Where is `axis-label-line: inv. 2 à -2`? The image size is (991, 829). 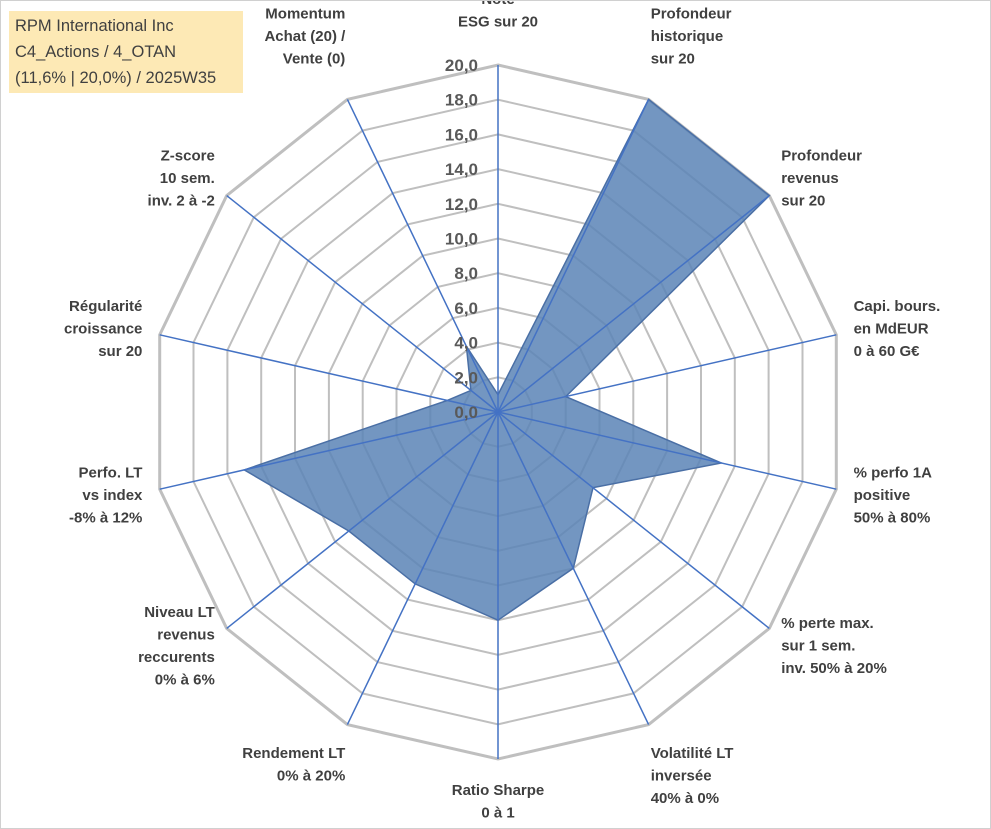 axis-label-line: inv. 2 à -2 is located at coordinates (181, 200).